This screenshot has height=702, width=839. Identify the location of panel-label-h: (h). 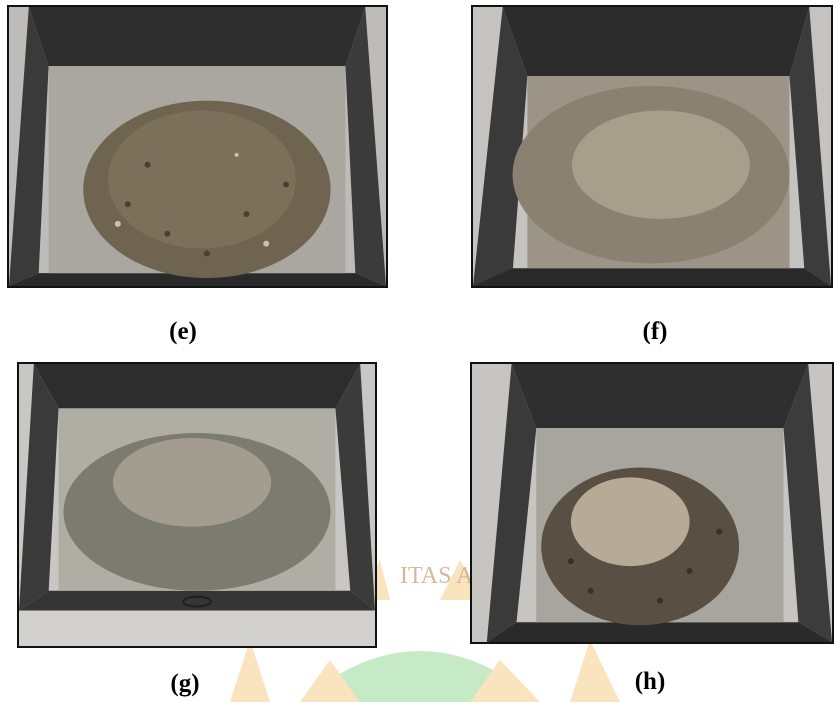
(650, 681).